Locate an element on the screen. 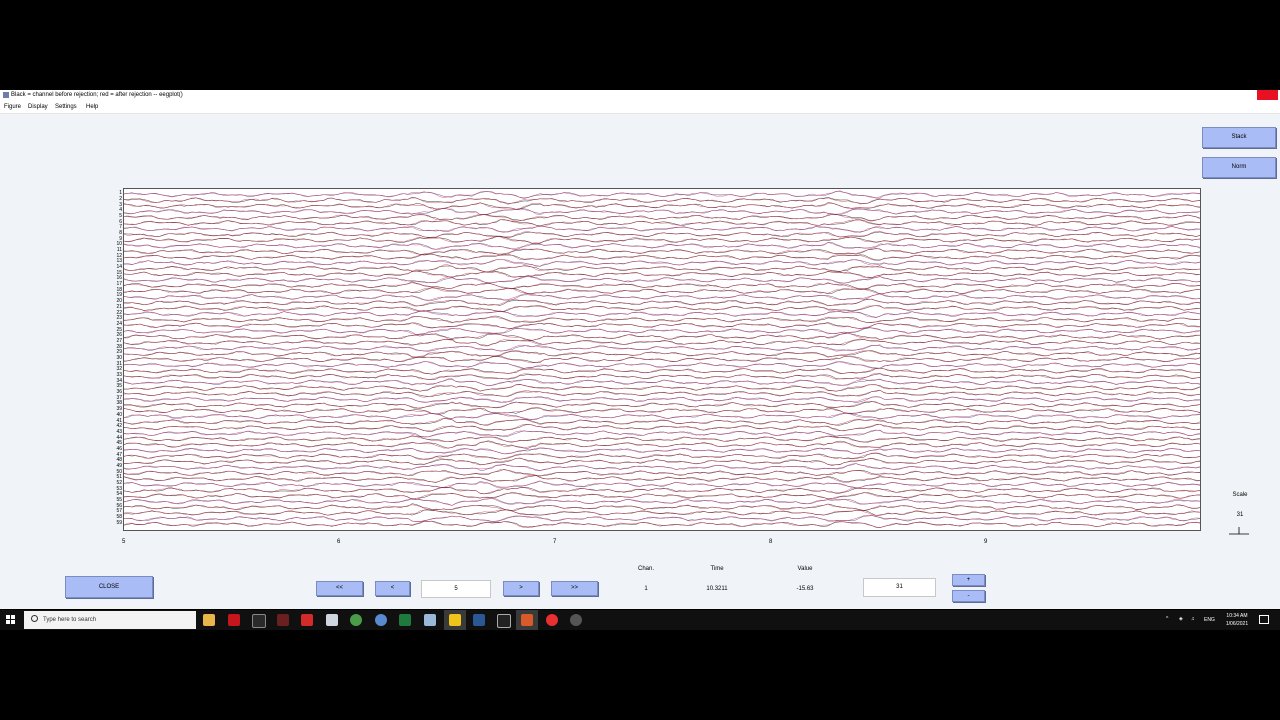  scale-input: 31 is located at coordinates (899, 587).